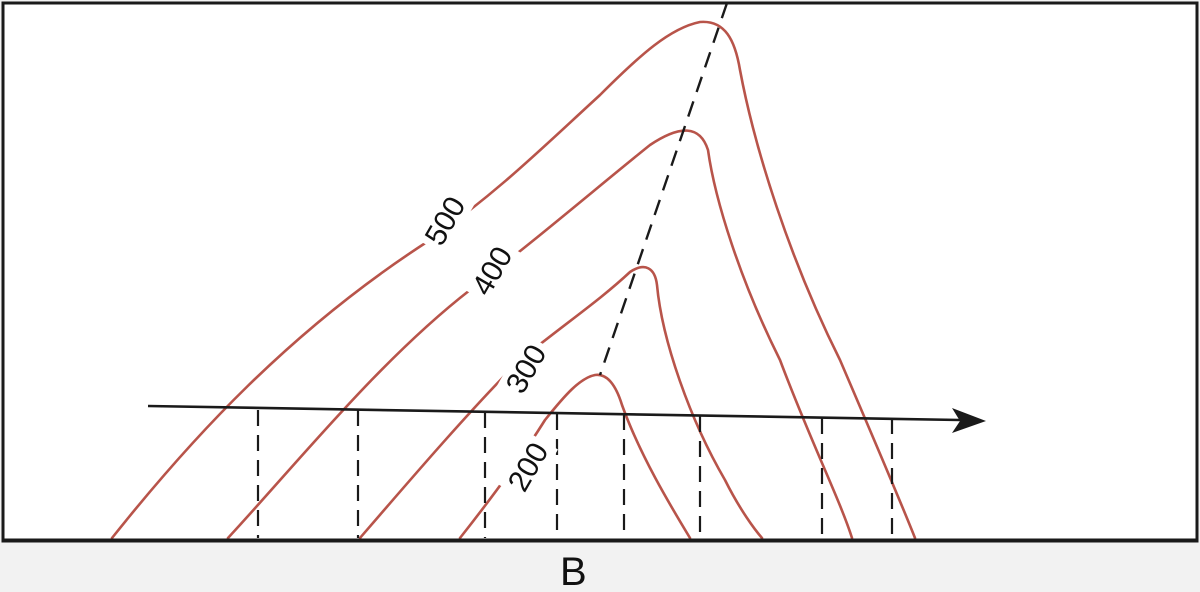 The height and width of the screenshot is (592, 1200). Describe the element at coordinates (663, 189) in the screenshot. I see `ridge-line` at that location.